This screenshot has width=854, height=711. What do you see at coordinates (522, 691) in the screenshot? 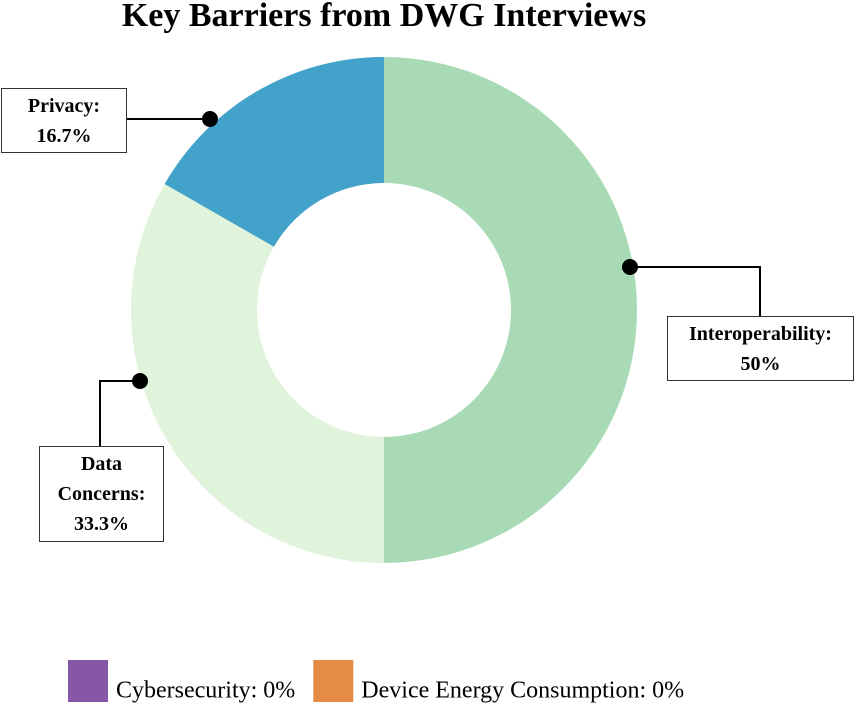
I see `legend-label: Device Energy Consumption: 0%` at bounding box center [522, 691].